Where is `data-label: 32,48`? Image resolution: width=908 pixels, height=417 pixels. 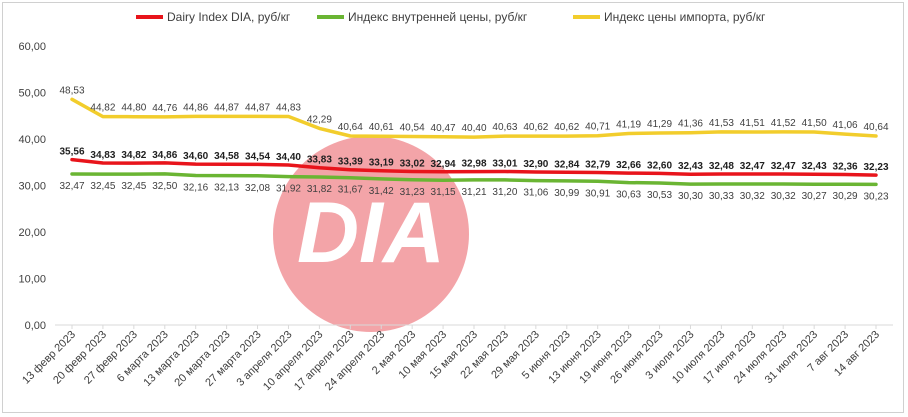
data-label: 32,48 is located at coordinates (721, 166).